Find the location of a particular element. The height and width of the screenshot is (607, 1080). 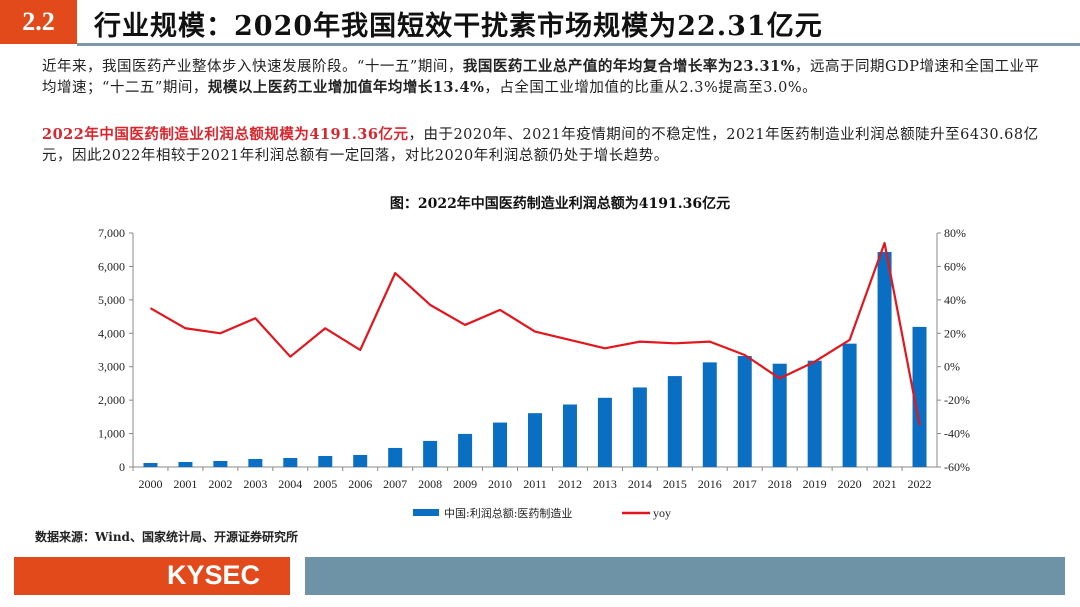

footer-brand-bar: KYSEC is located at coordinates (152, 576).